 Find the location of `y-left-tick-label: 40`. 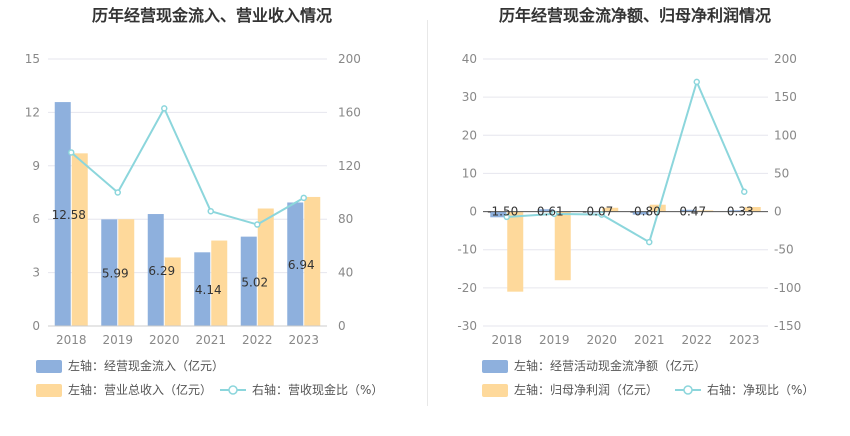

y-left-tick-label: 40 is located at coordinates (469, 59).